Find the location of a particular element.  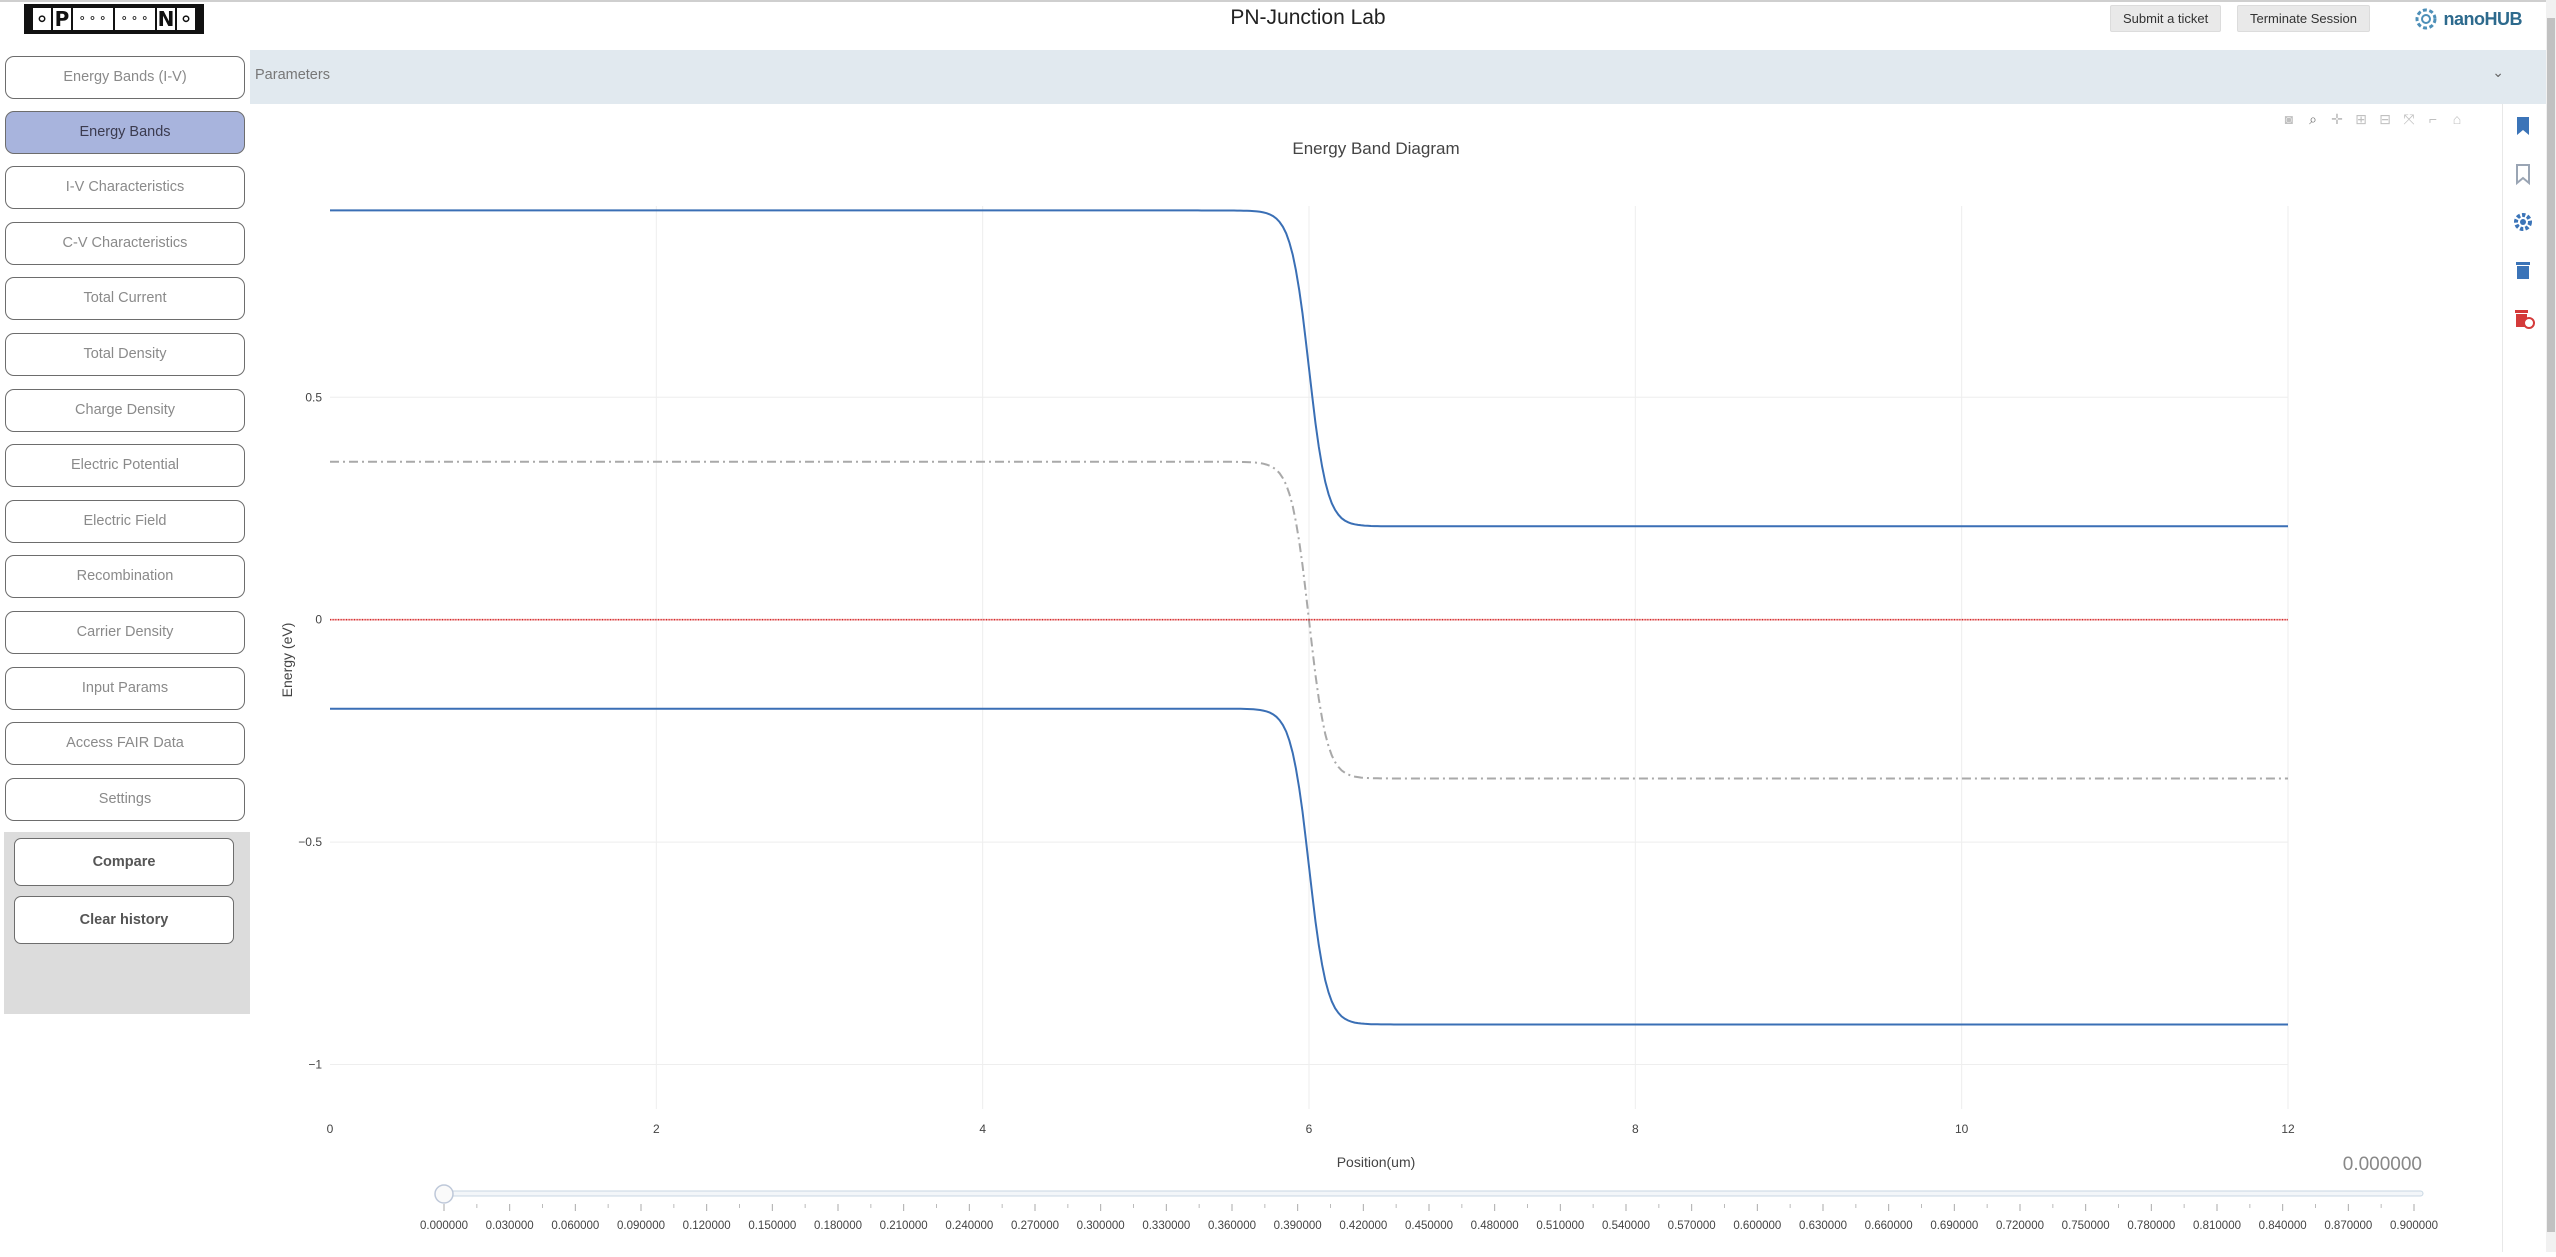

sidebar-item-recombination: Recombination is located at coordinates (125, 576).